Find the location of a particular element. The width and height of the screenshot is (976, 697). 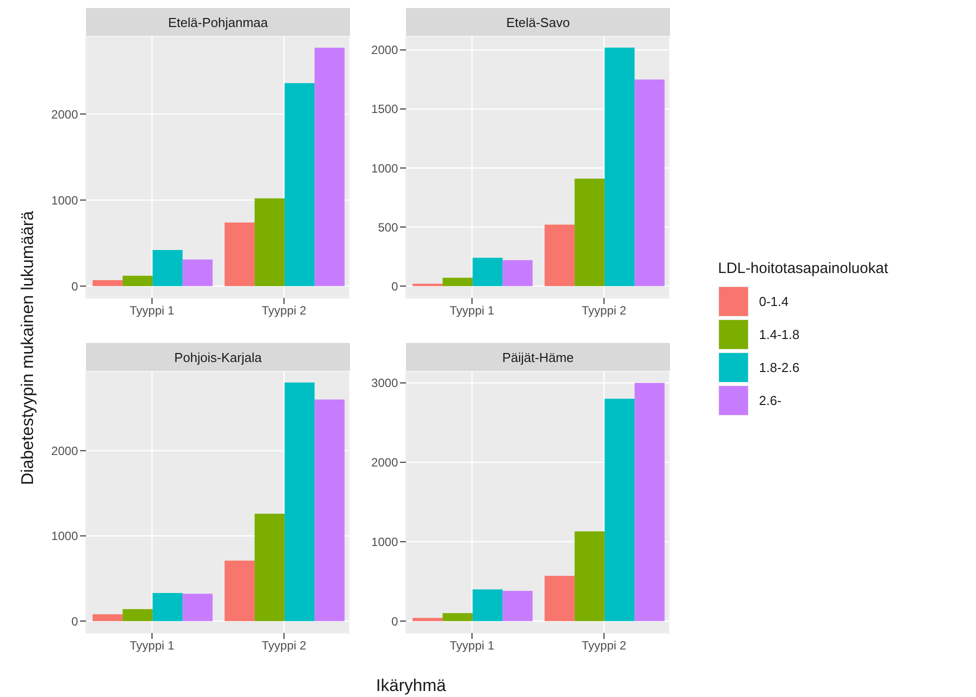

legend-label: 1.4-1.8 is located at coordinates (779, 334).